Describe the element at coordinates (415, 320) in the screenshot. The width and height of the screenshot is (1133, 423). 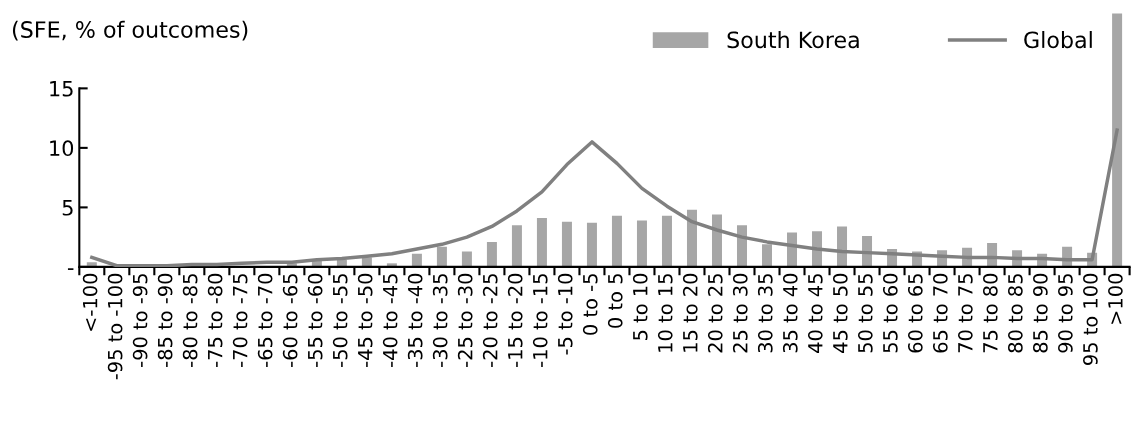
I see `x-tick-label: -35 to -40` at that location.